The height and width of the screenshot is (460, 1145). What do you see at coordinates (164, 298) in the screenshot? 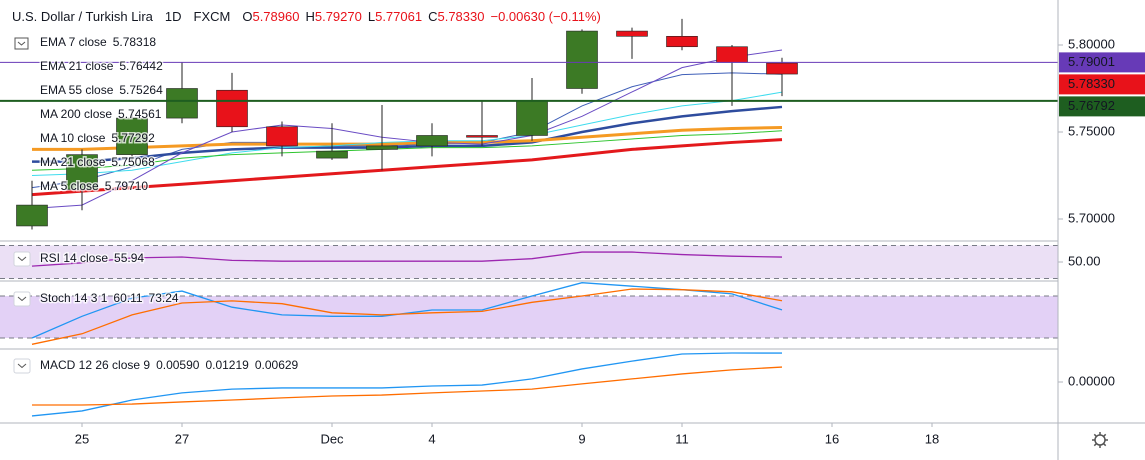
I see `legend-value: 73.24` at bounding box center [164, 298].